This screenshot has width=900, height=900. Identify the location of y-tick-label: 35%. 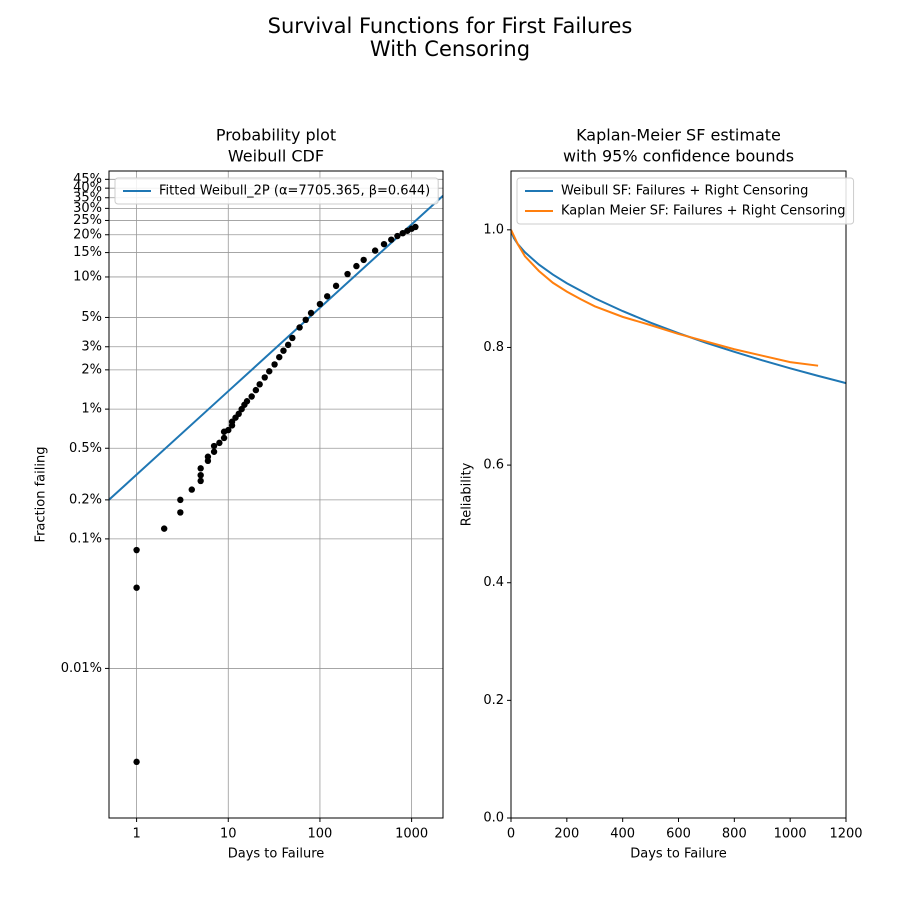
(87, 197).